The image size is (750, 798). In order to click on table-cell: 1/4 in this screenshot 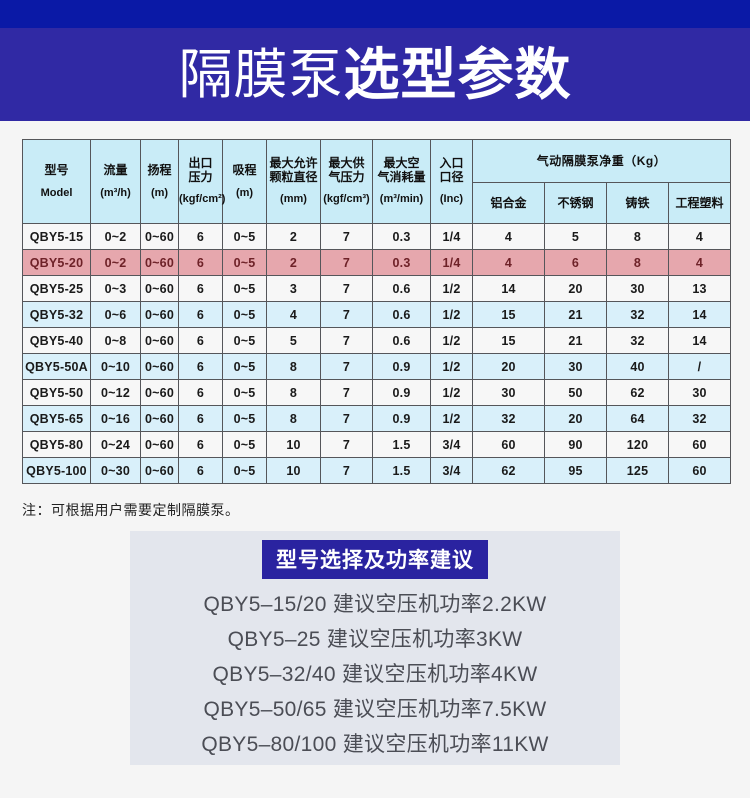, I will do `click(451, 236)`.